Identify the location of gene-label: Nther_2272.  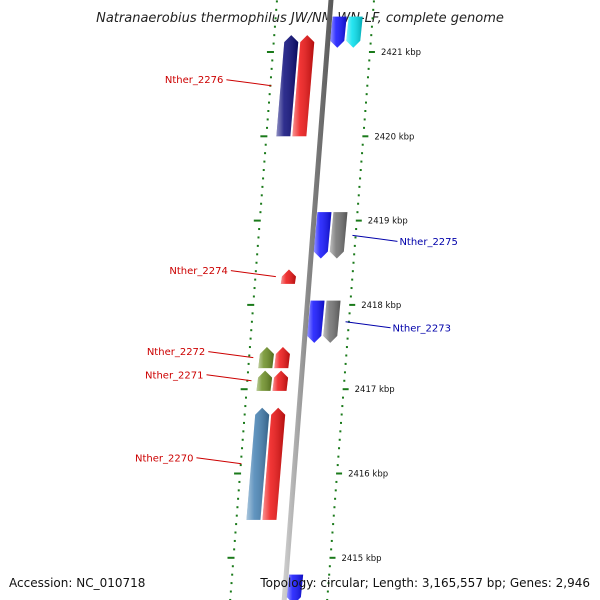
(176, 352).